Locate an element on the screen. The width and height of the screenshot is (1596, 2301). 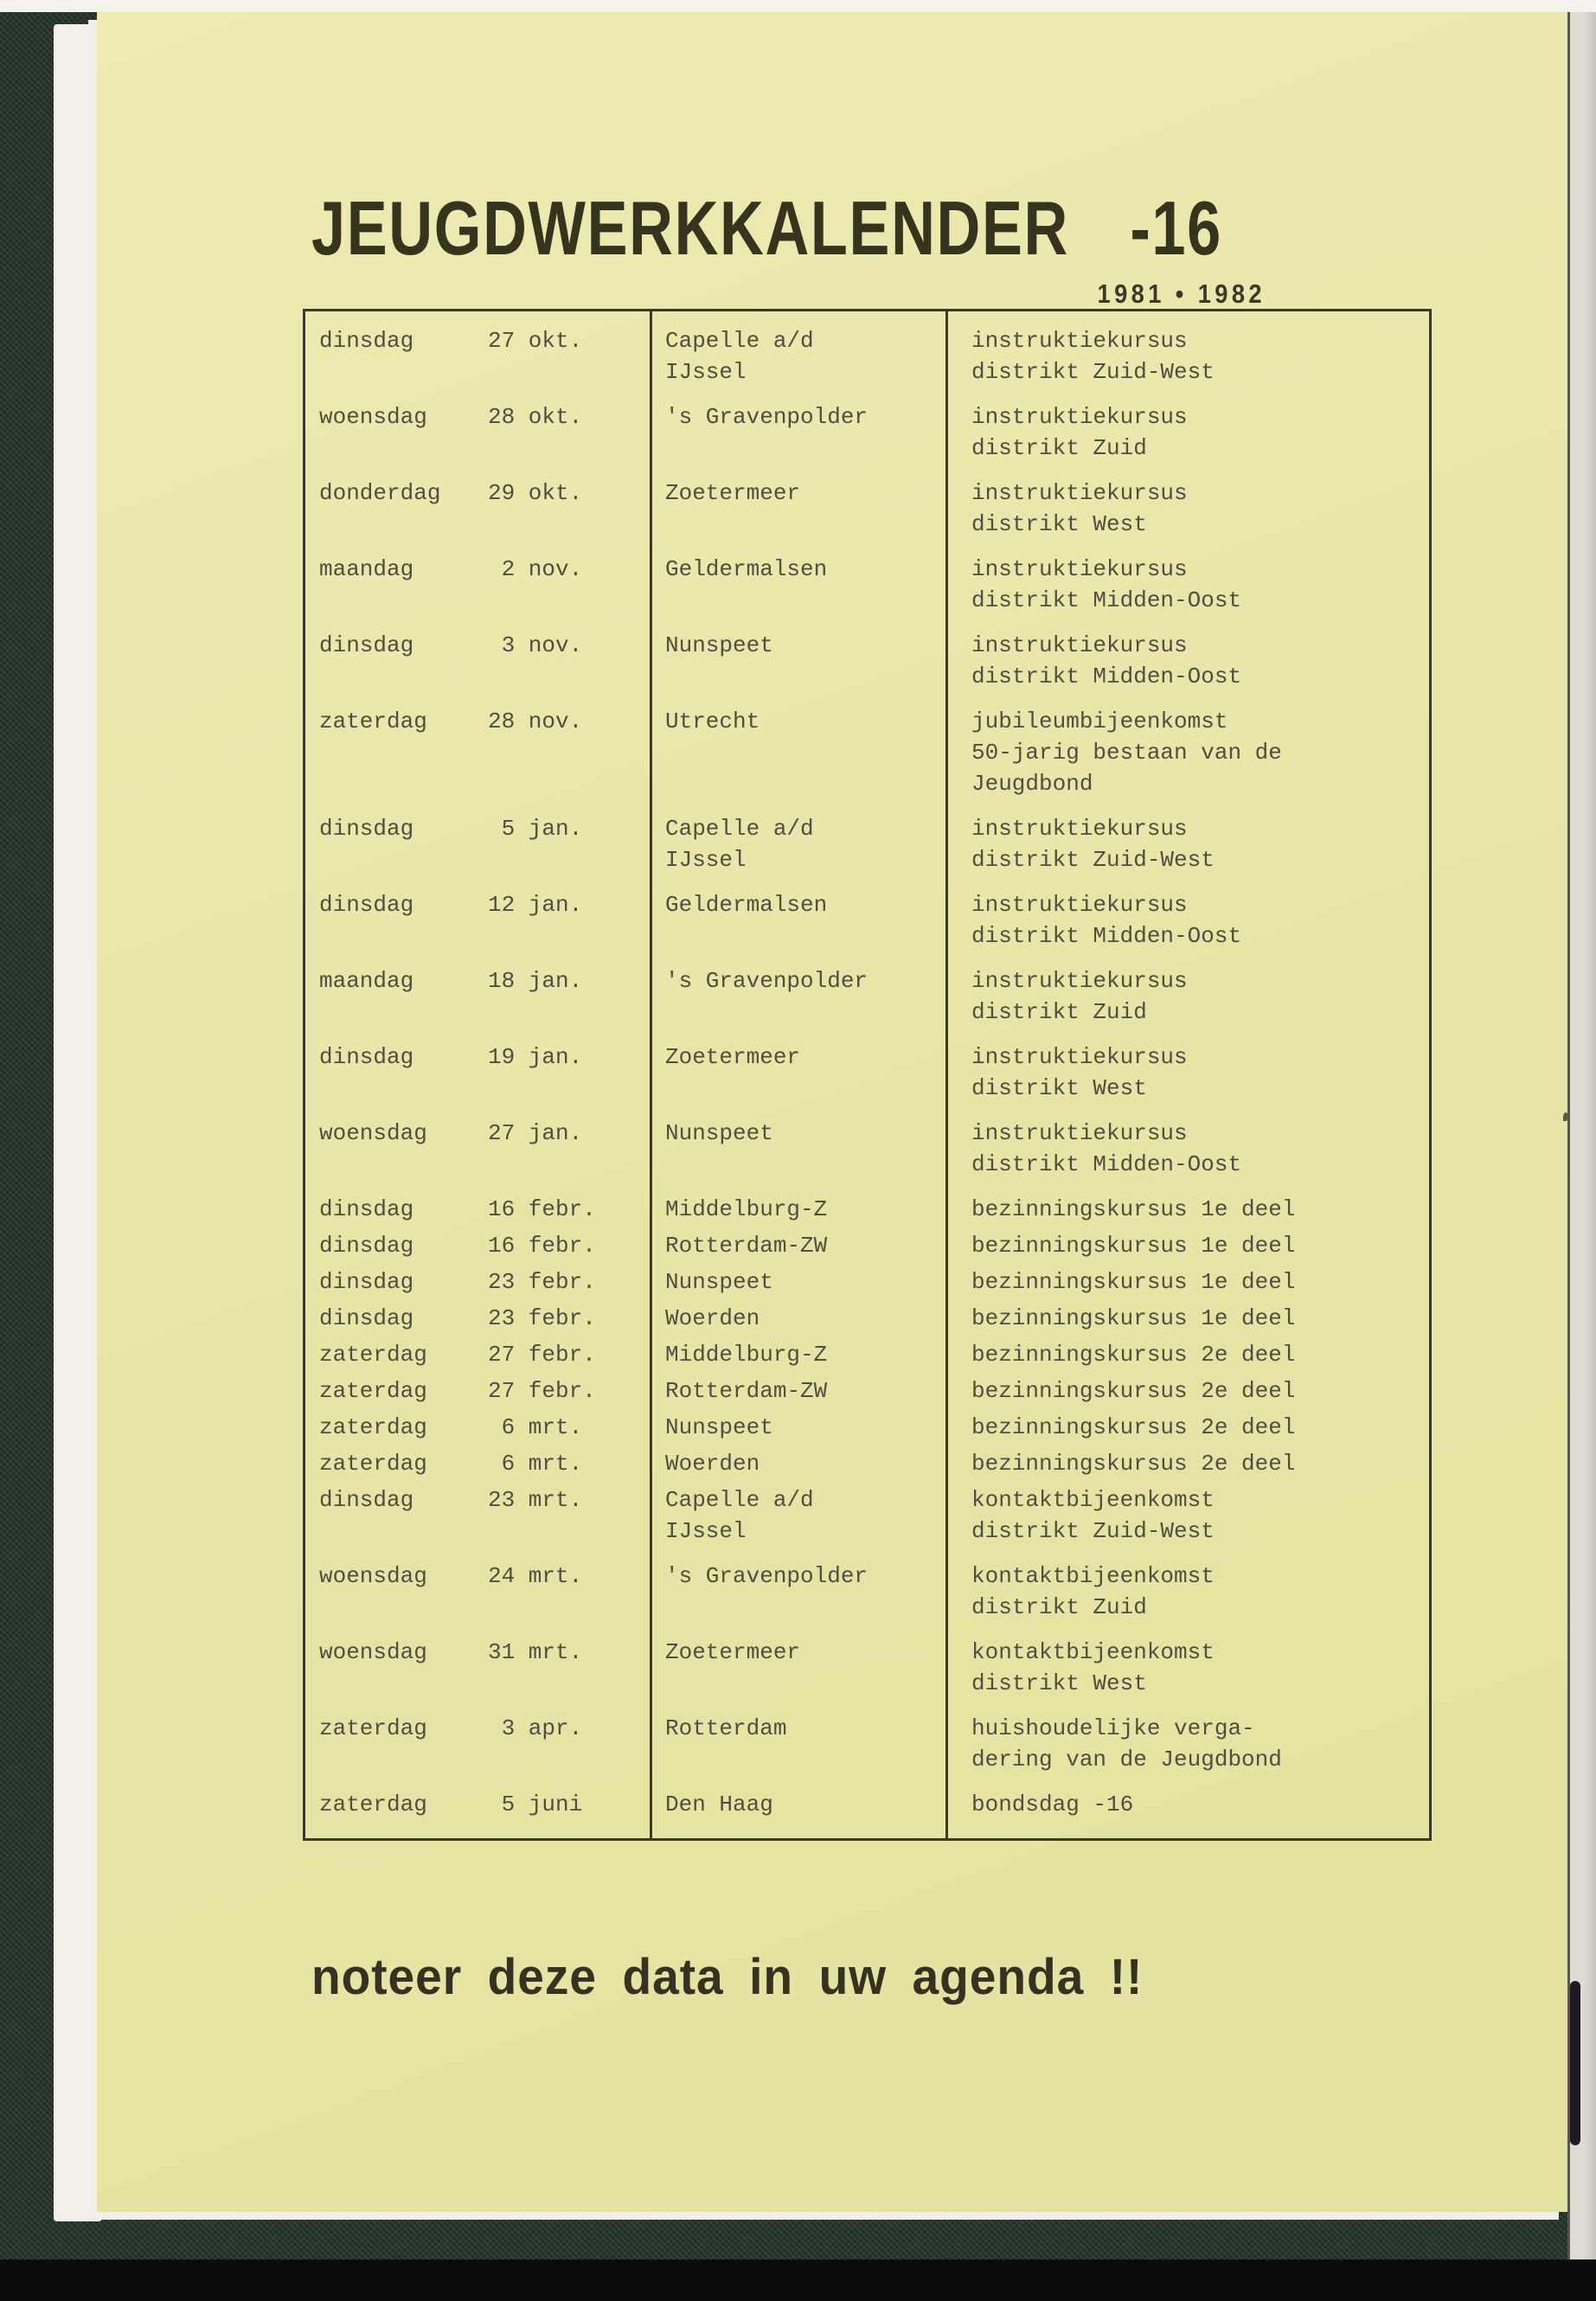
event-day: maandag is located at coordinates (367, 569).